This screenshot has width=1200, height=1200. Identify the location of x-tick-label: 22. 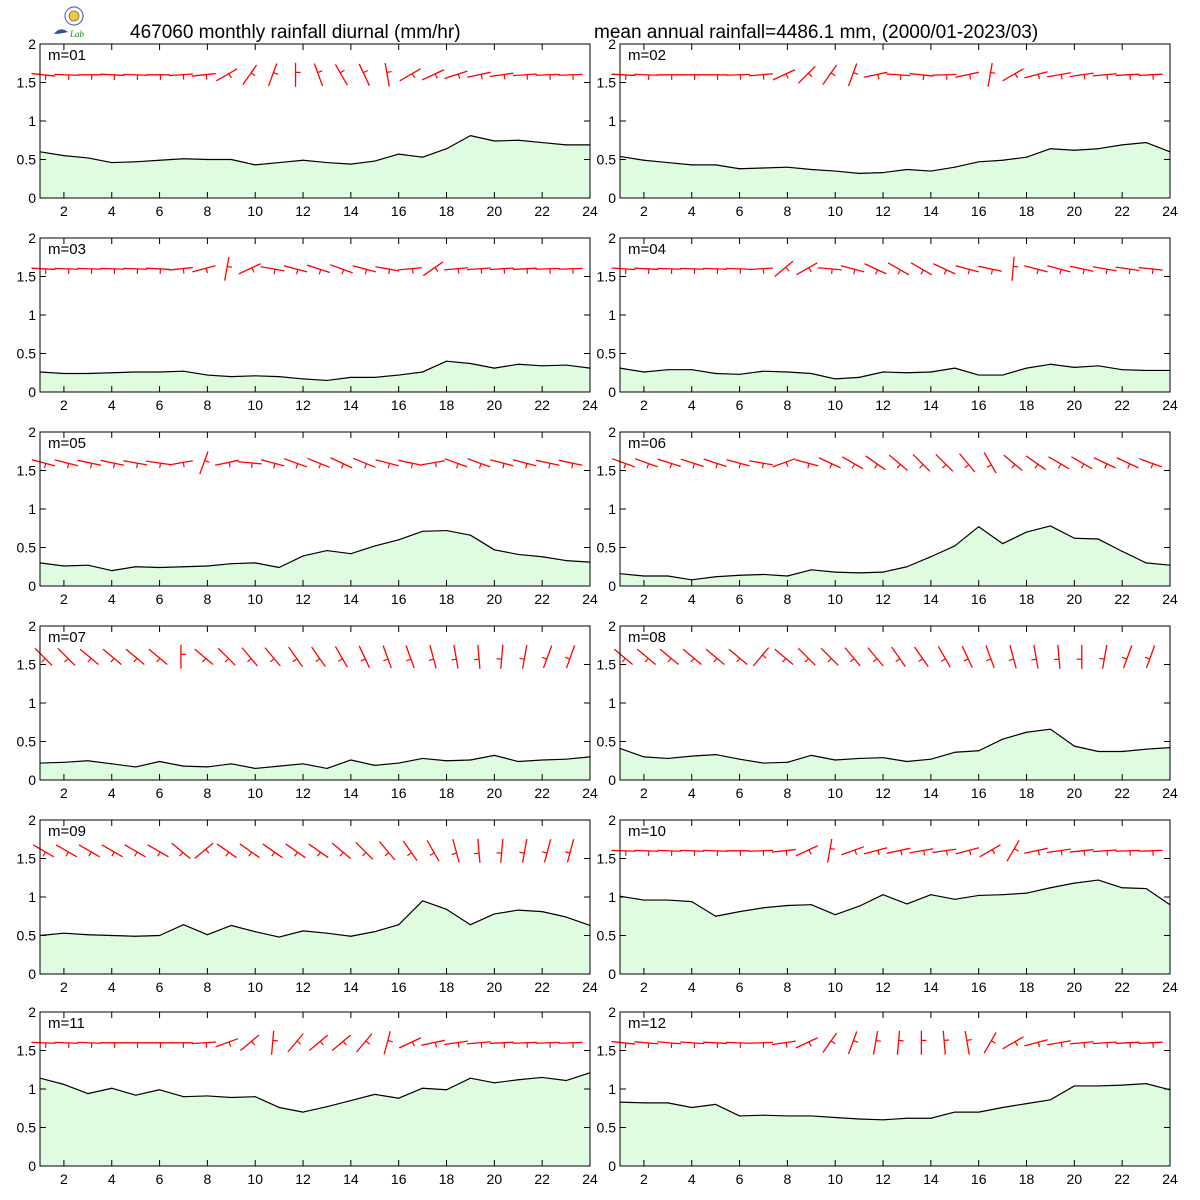
(1122, 793).